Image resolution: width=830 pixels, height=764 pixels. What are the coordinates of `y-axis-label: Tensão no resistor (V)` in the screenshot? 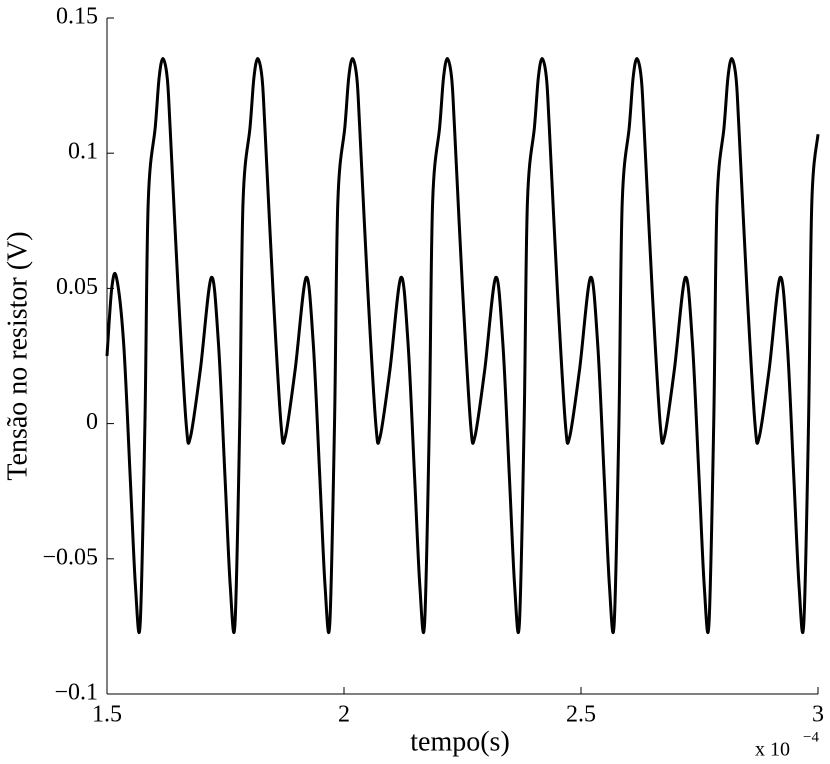 It's located at (17, 355).